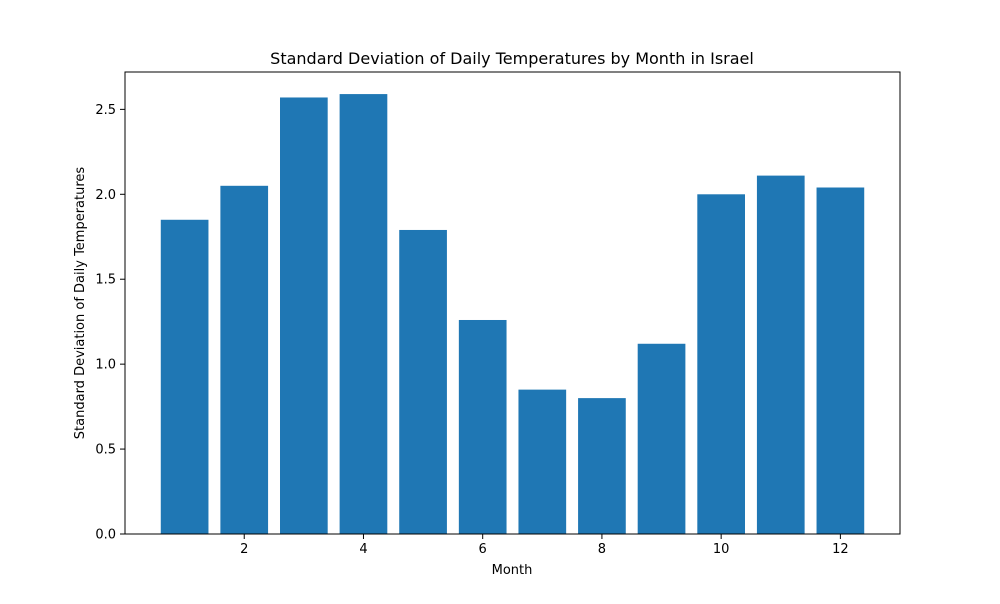  What do you see at coordinates (105, 280) in the screenshot?
I see `y-tick-label: 1.5` at bounding box center [105, 280].